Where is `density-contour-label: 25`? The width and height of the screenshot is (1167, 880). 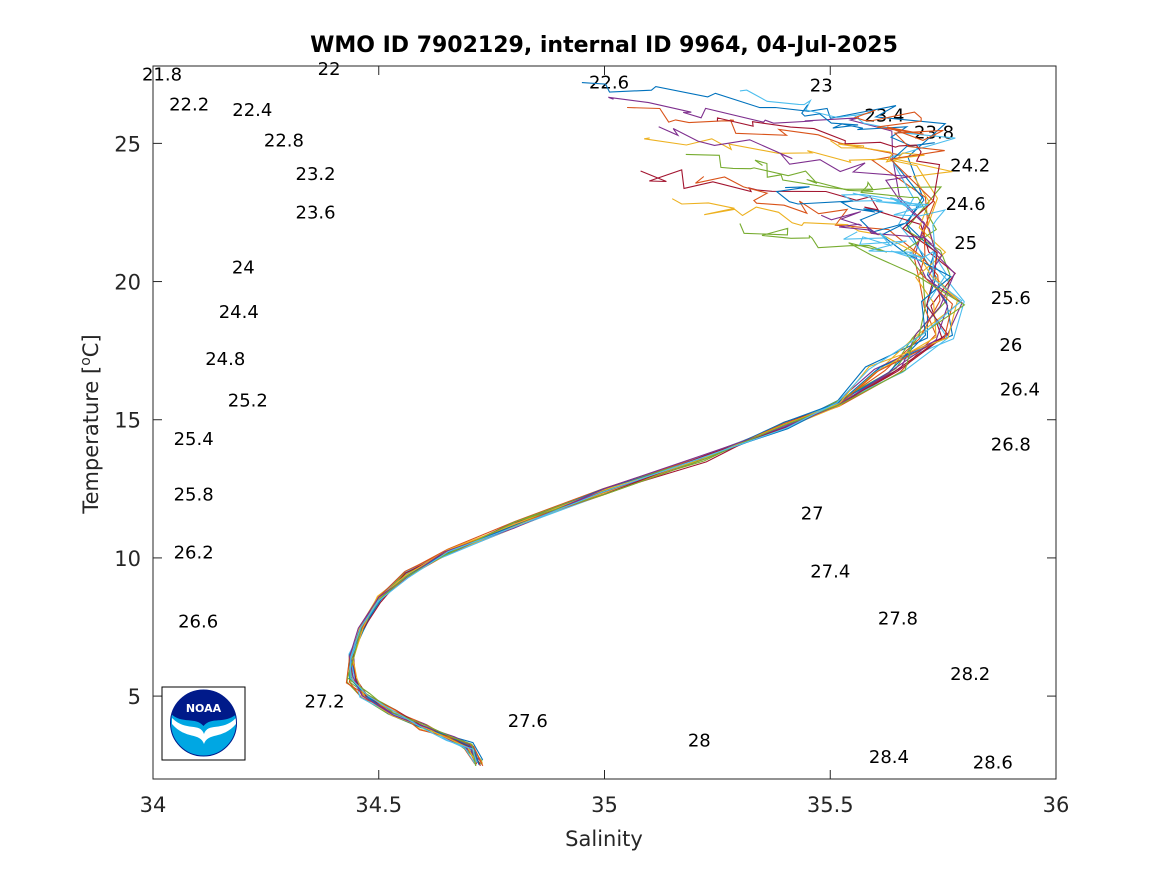
density-contour-label: 25 is located at coordinates (965, 243).